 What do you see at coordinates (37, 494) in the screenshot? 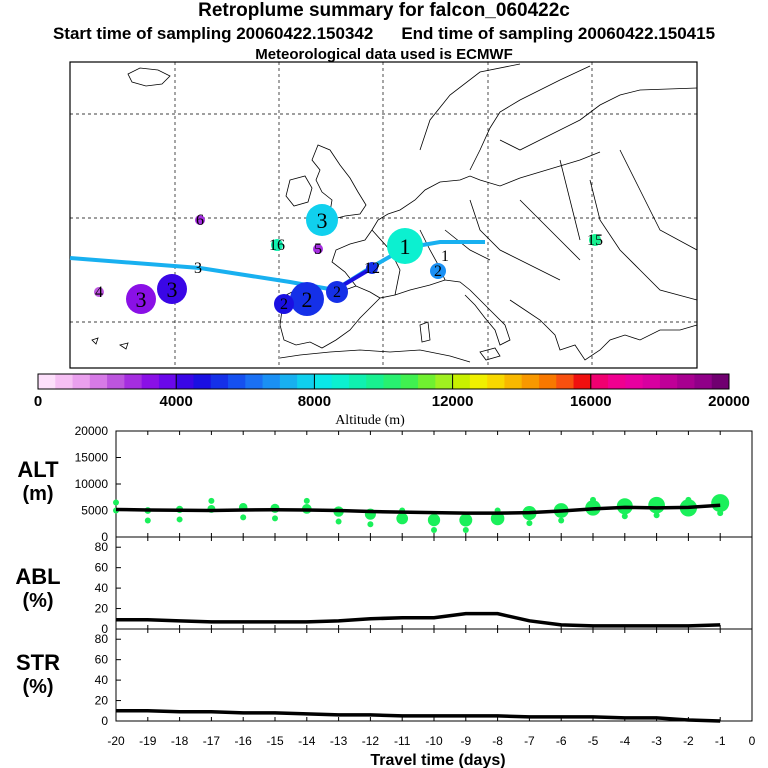
I see `alt-unit: (m)` at bounding box center [37, 494].